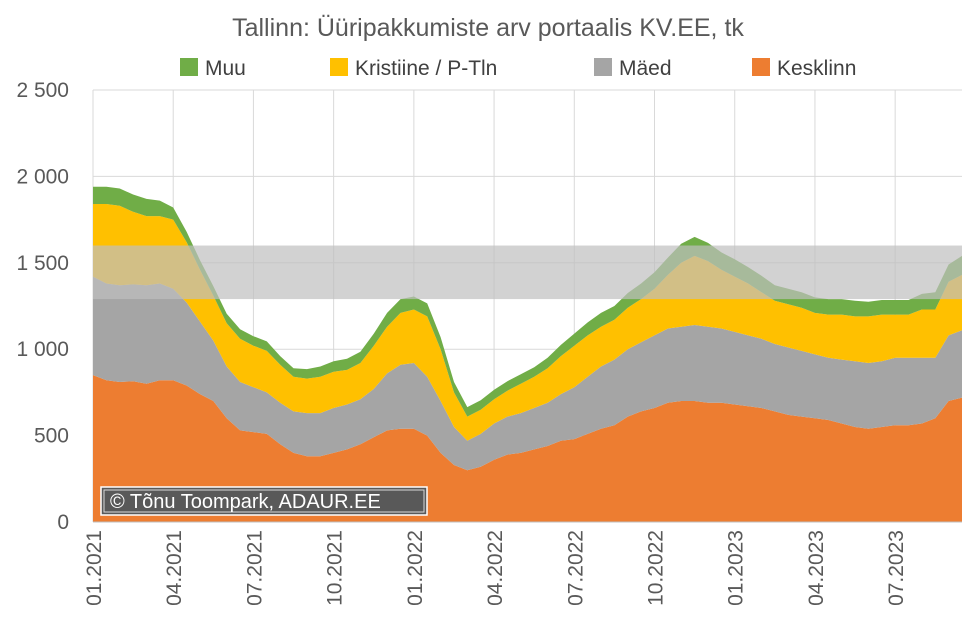  I want to click on legend: Muu Kristiine / P-Tln Mäed Kesklinn, so click(518, 68).